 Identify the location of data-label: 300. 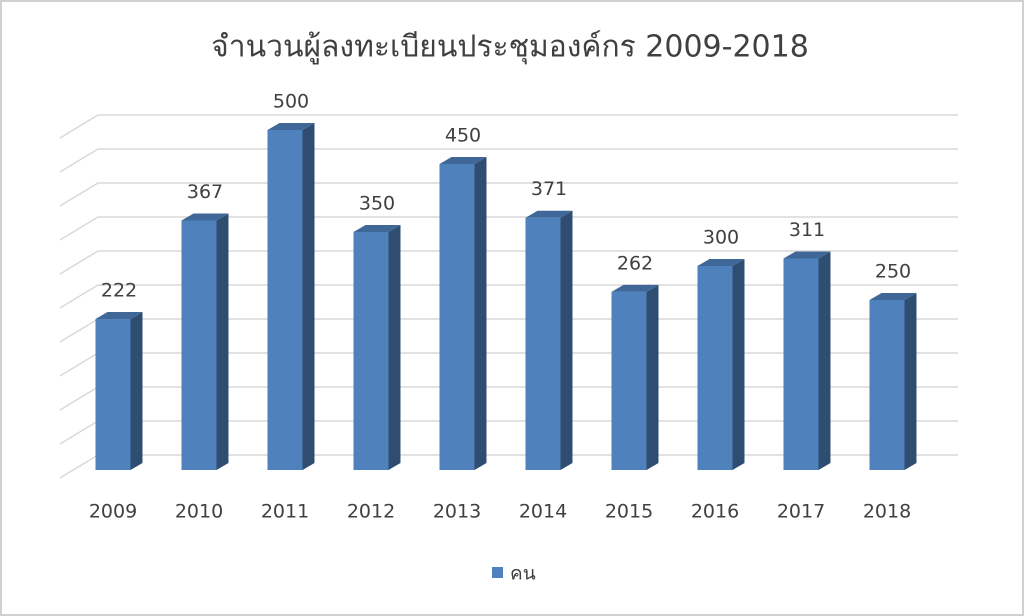
(721, 238).